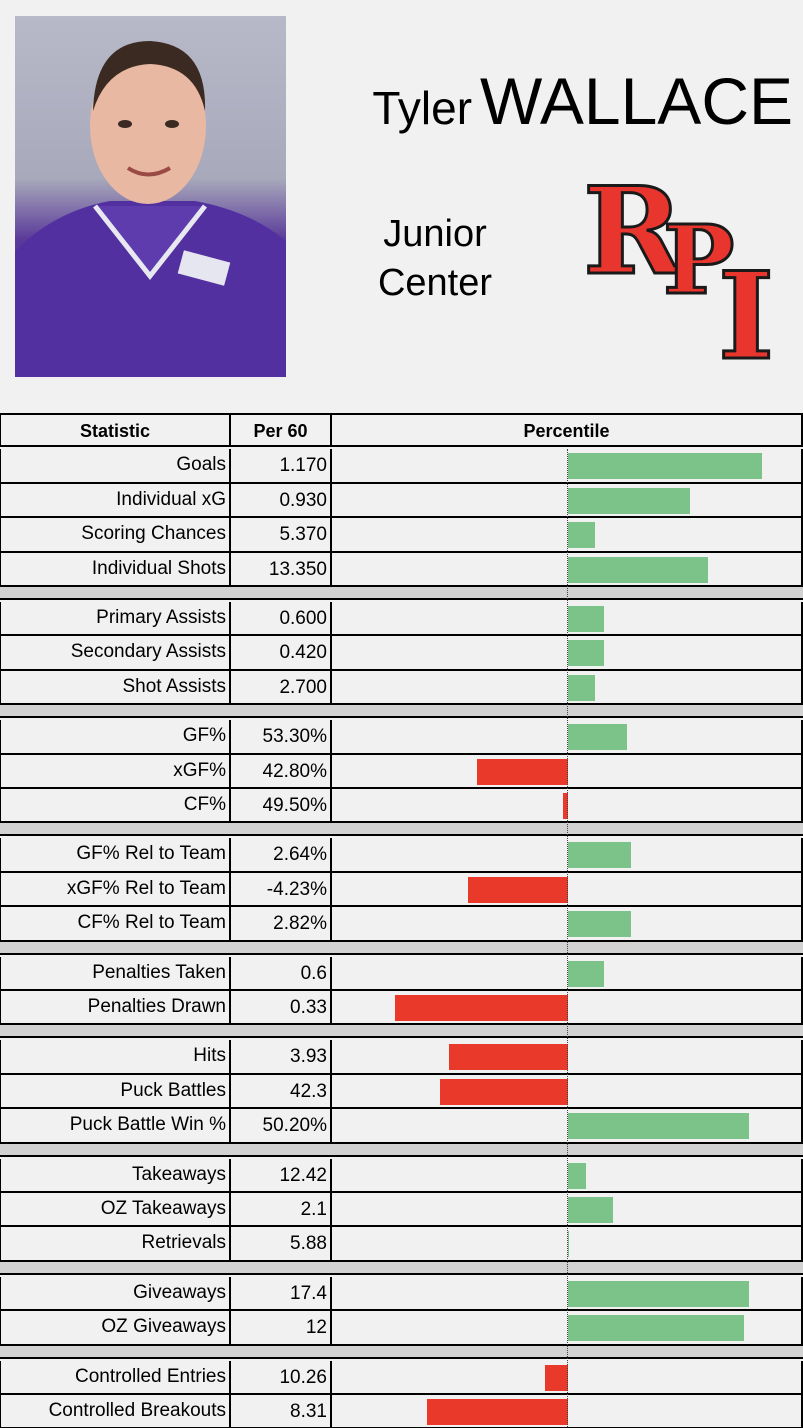 This screenshot has height=1428, width=803. Describe the element at coordinates (116, 1411) in the screenshot. I see `stat-name: Controlled Breakouts` at that location.